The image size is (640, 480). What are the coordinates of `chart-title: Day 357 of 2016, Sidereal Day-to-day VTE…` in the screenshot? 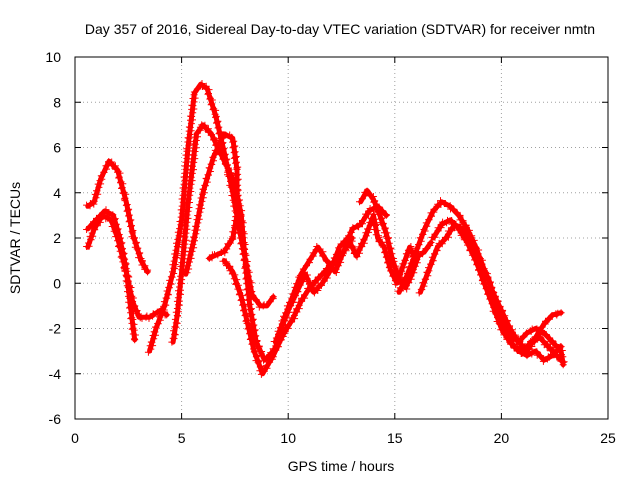 It's located at (340, 29).